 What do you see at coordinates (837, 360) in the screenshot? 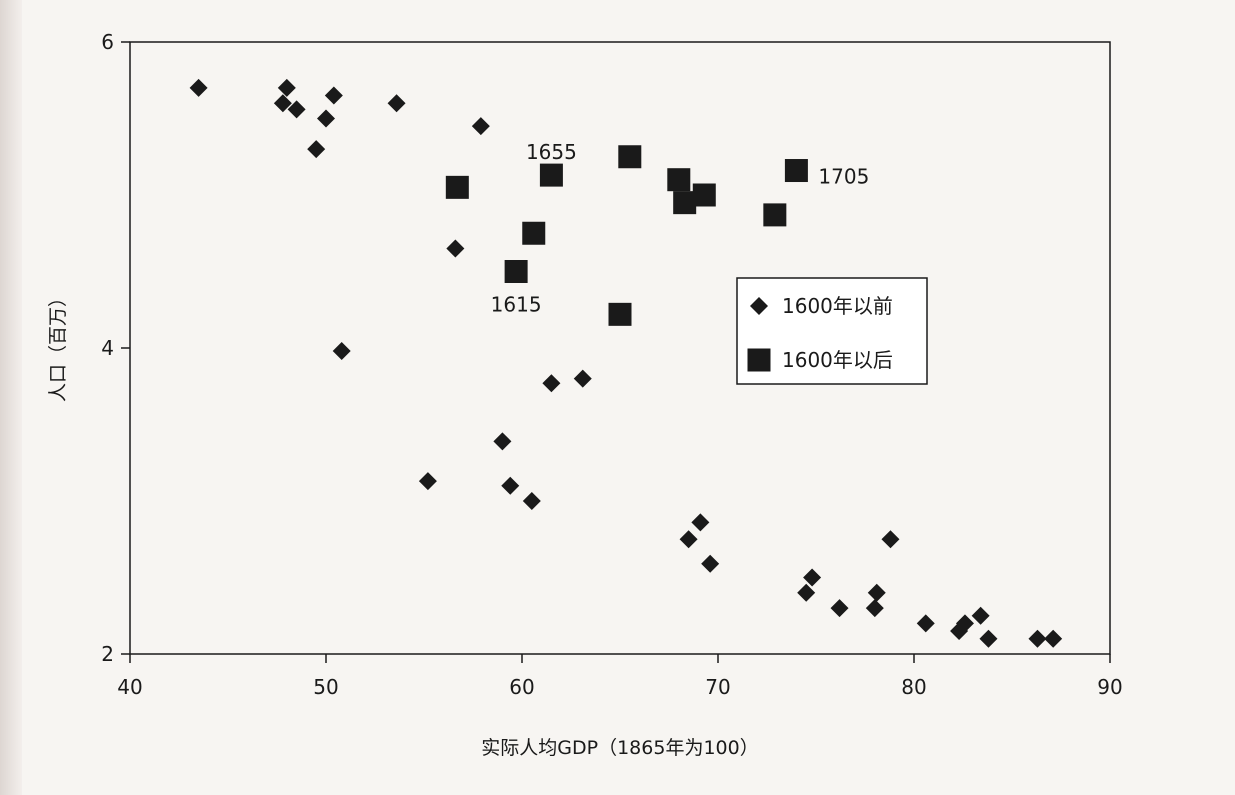
I see `legend-label: 1600年以后` at bounding box center [837, 360].